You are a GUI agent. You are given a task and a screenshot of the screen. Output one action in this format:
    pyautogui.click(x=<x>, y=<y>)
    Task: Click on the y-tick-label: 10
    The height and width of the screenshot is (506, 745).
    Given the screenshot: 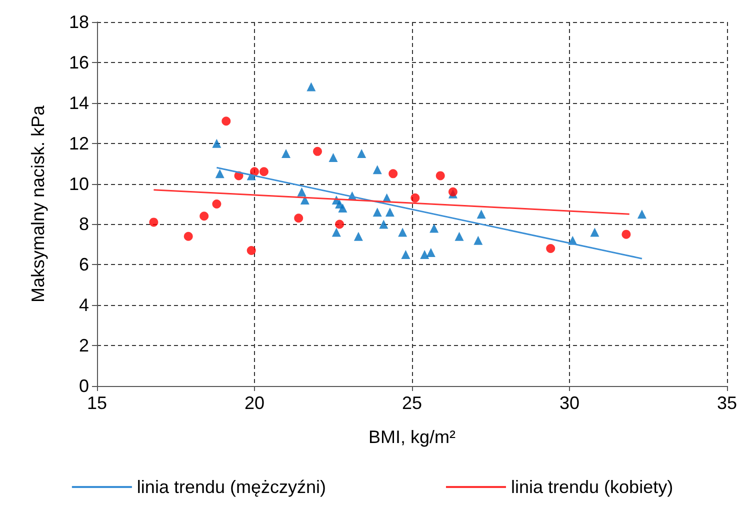 What is the action you would take?
    pyautogui.click(x=78, y=184)
    